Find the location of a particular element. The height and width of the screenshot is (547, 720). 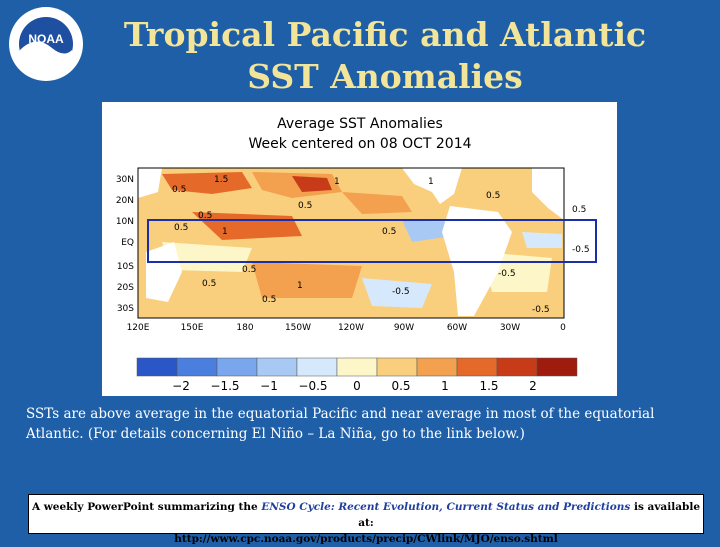

lat-label: 20S is located at coordinates (125, 288).